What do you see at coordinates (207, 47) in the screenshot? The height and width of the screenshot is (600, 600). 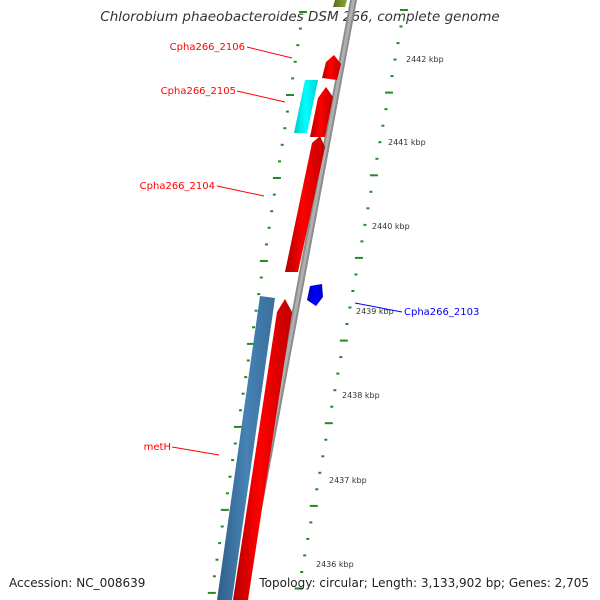 I see `gene-label-cpha266-2106: Cpha266_2106` at bounding box center [207, 47].